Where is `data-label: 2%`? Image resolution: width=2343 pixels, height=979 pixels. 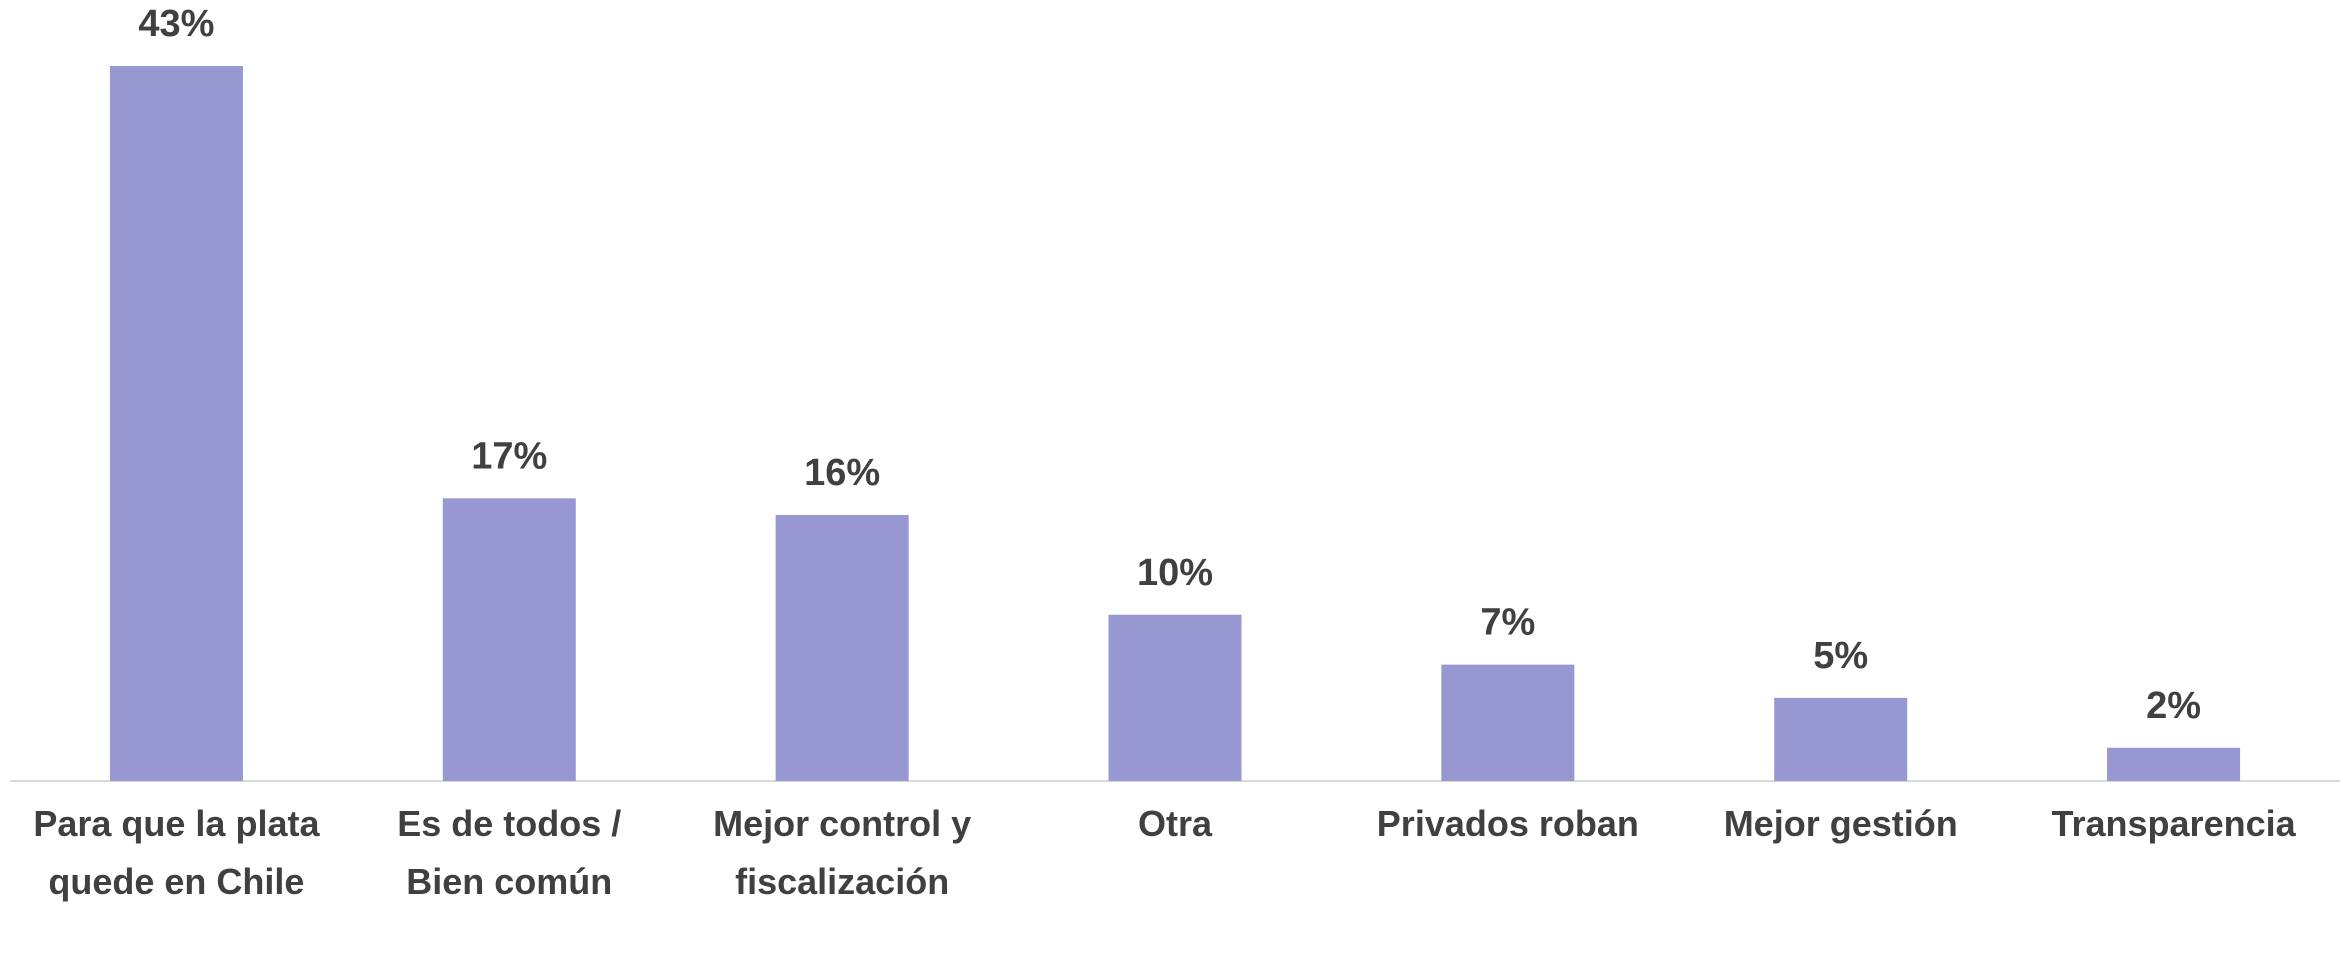 data-label: 2% is located at coordinates (2173, 706).